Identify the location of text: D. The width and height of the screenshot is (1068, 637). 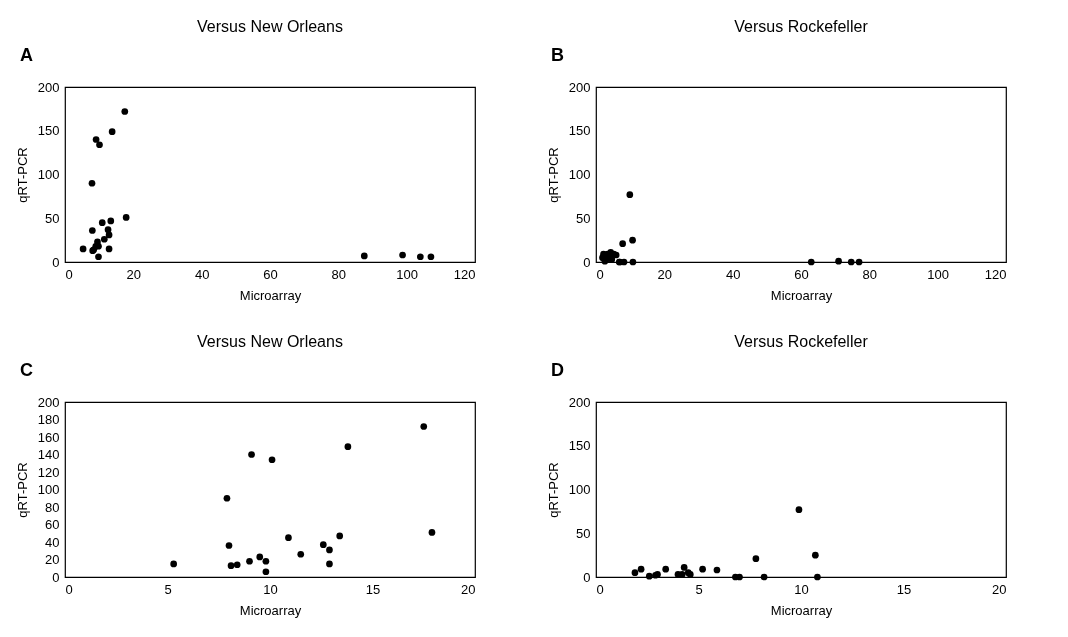
(557, 370).